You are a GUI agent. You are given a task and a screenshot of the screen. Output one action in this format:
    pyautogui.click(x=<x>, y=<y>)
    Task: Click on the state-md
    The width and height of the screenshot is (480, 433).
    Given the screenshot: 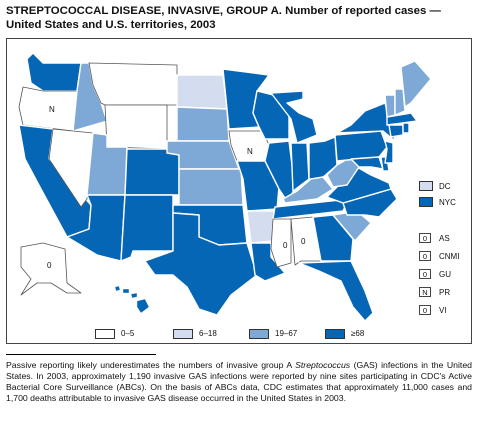 What is the action you would take?
    pyautogui.click(x=367, y=163)
    